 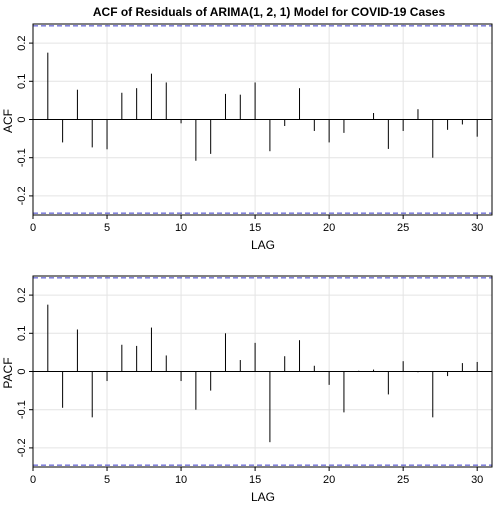 I want to click on acf-x-tick-label-2: 10, so click(x=181, y=228).